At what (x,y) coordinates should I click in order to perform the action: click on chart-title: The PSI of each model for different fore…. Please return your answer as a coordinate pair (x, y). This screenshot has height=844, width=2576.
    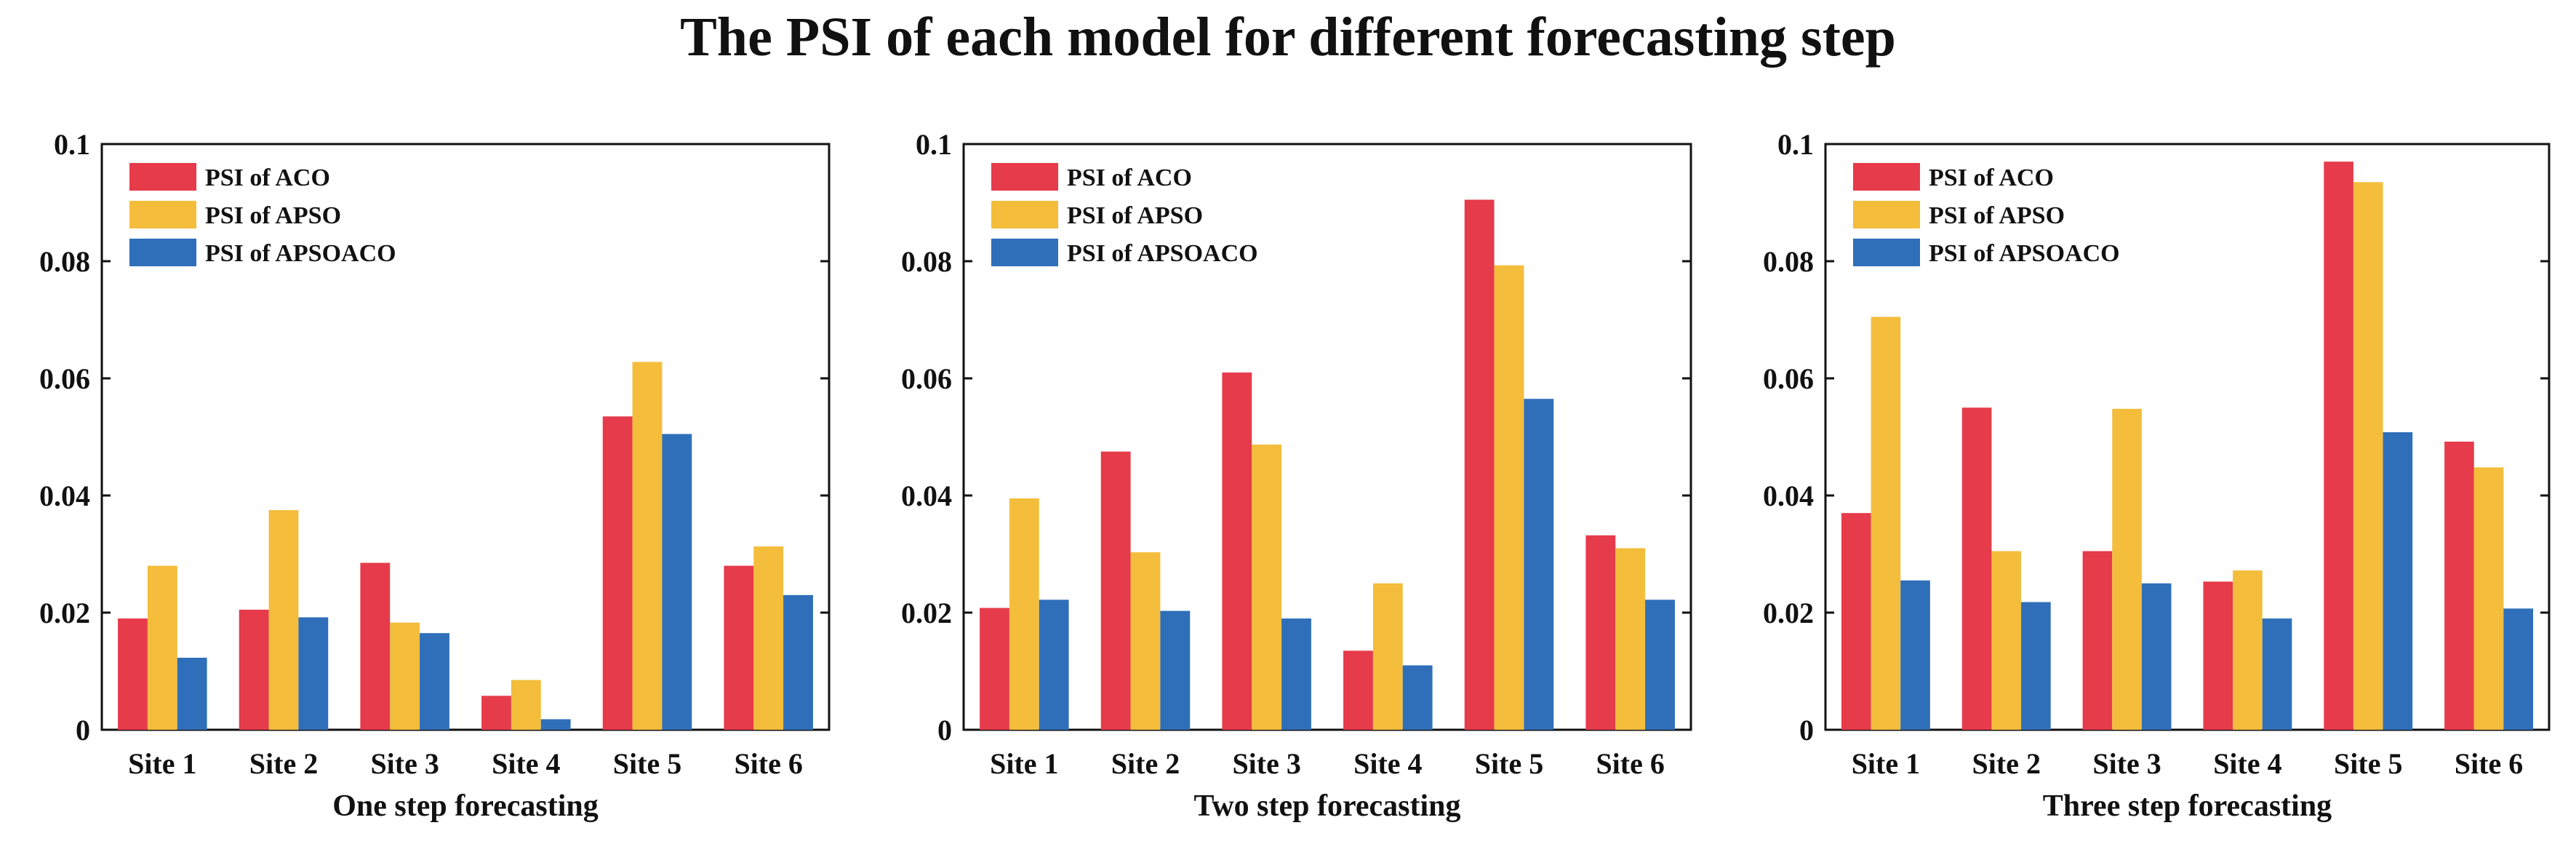
    Looking at the image, I should click on (1288, 37).